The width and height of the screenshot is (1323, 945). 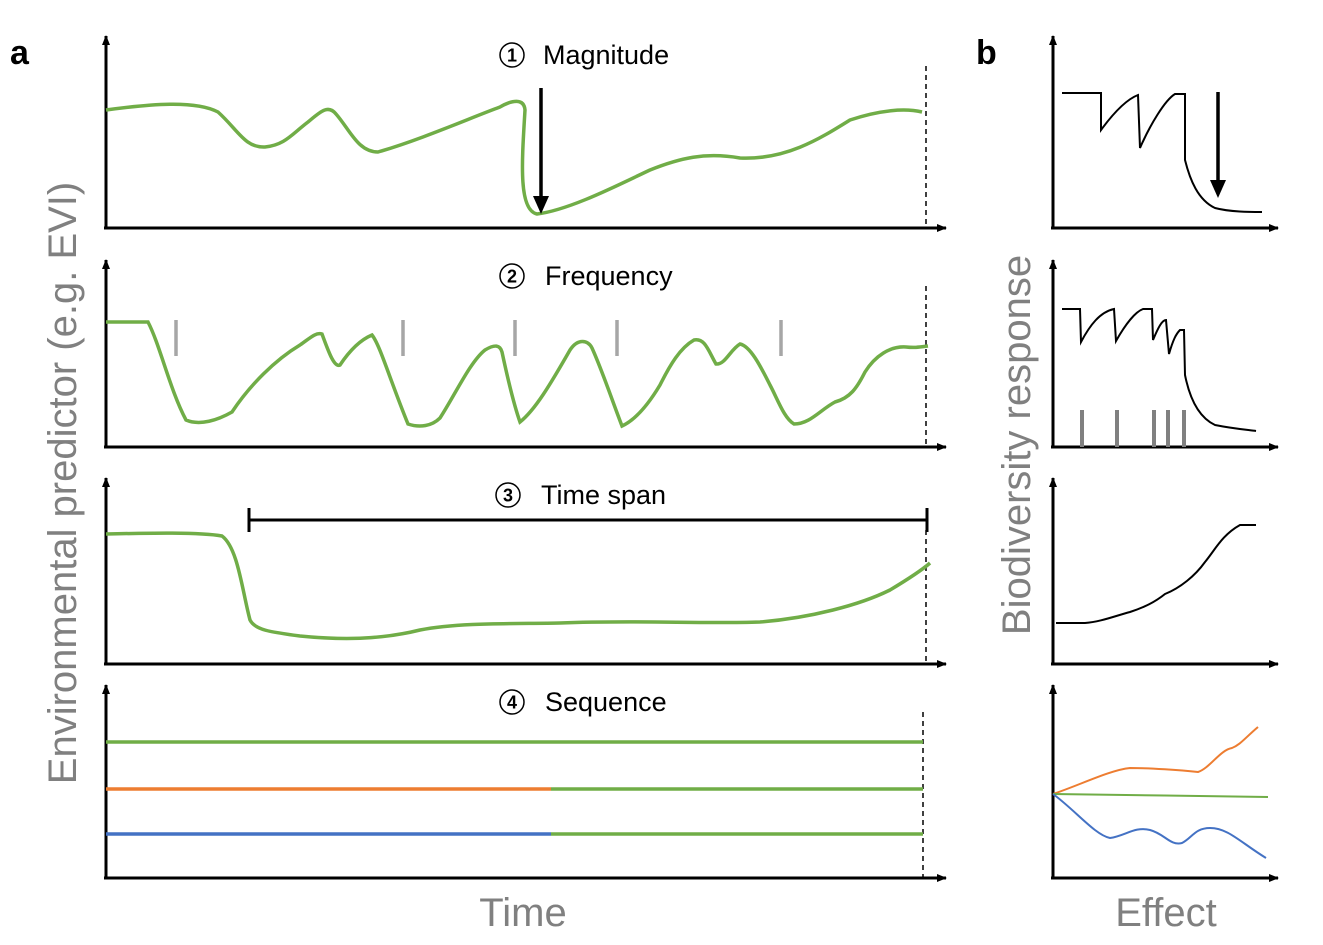 I want to click on response-sequence, so click(x=1164, y=783).